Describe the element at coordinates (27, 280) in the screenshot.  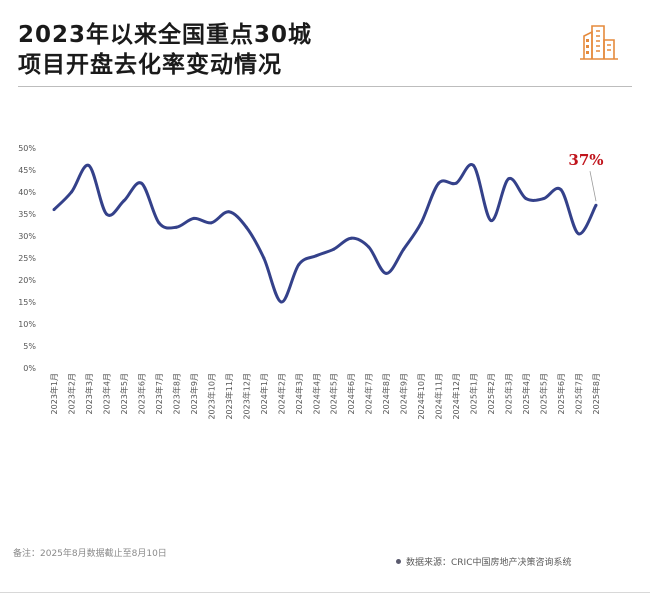
I see `y-tick-label: 20%` at that location.